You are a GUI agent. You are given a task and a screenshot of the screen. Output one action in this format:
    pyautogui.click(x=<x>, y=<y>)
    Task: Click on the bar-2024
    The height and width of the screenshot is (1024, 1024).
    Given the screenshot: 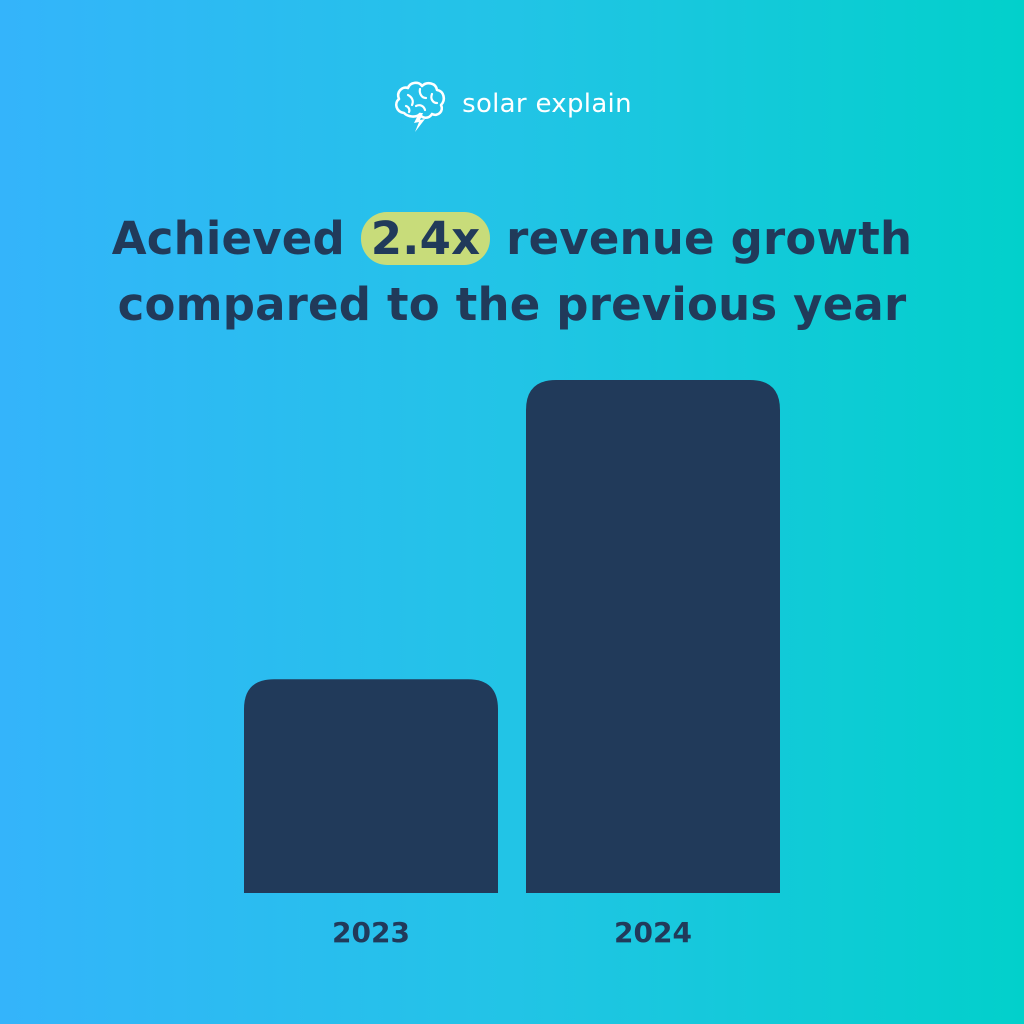 What is the action you would take?
    pyautogui.click(x=653, y=636)
    